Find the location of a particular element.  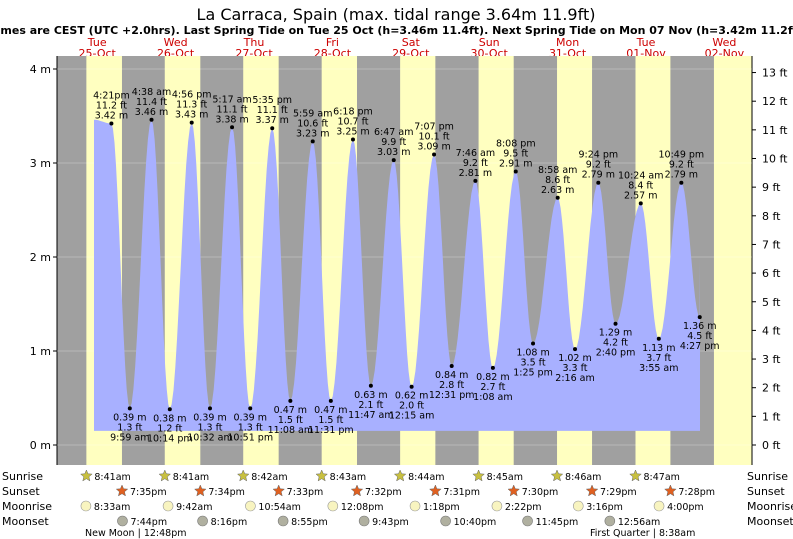

day-weekday-label: Thu is located at coordinates (254, 42).